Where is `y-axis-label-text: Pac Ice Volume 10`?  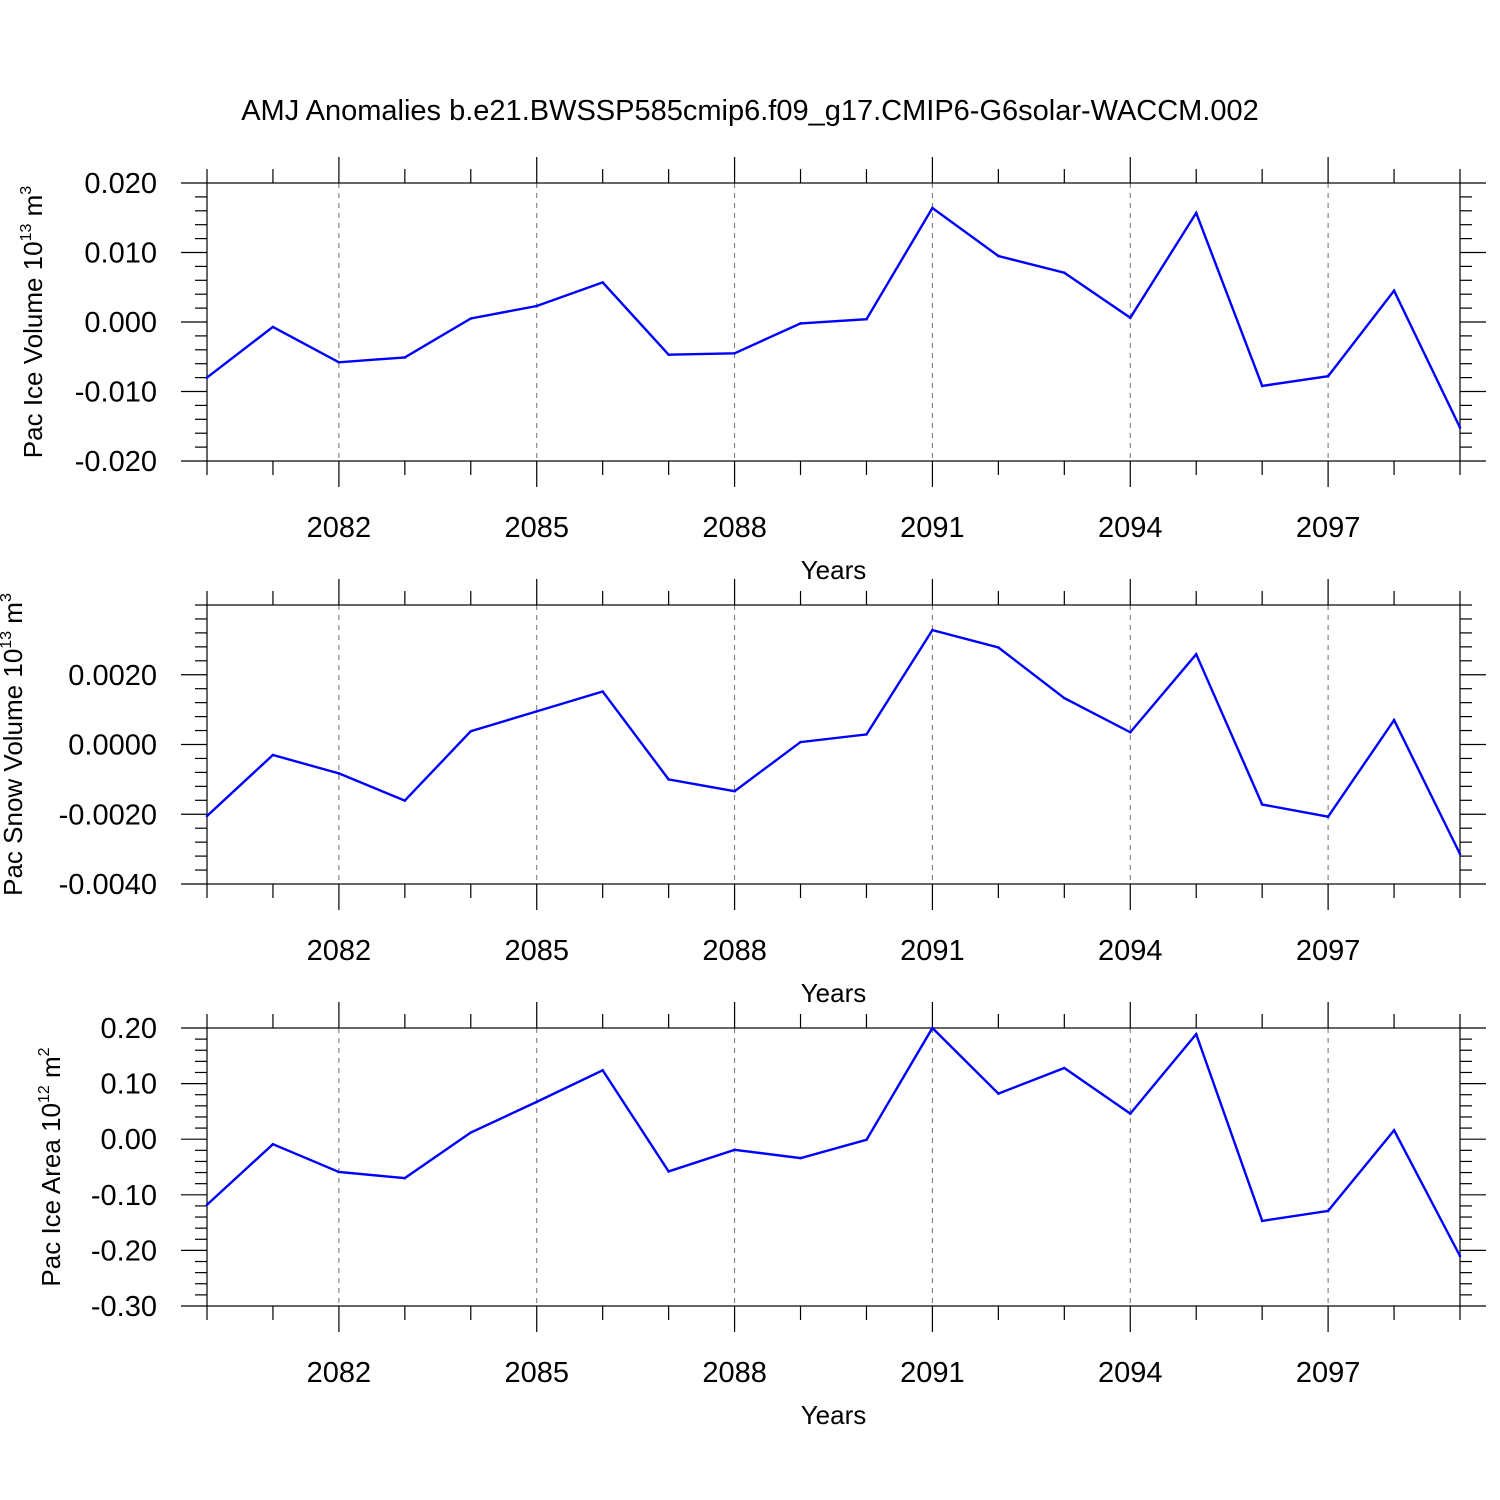
y-axis-label-text: Pac Ice Volume 10 is located at coordinates (33, 349).